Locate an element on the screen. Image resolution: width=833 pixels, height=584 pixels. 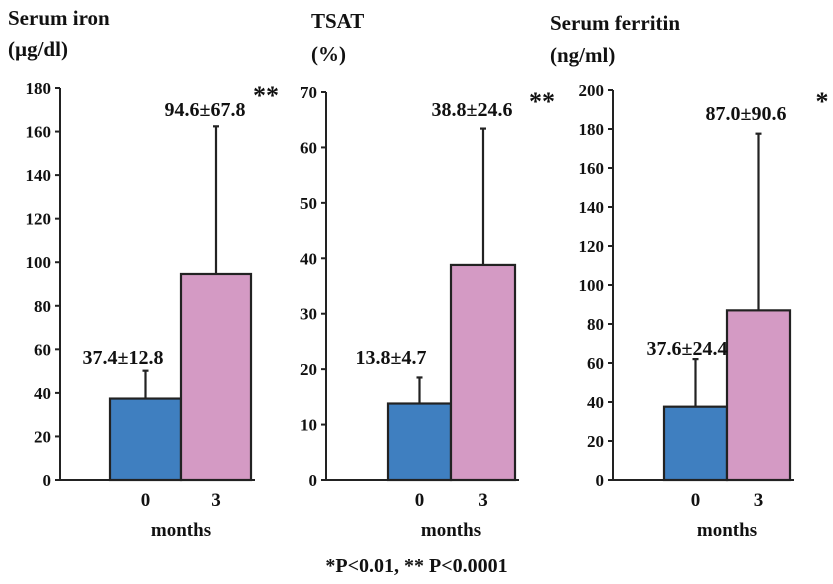
significance-marker: * is located at coordinates (822, 101).